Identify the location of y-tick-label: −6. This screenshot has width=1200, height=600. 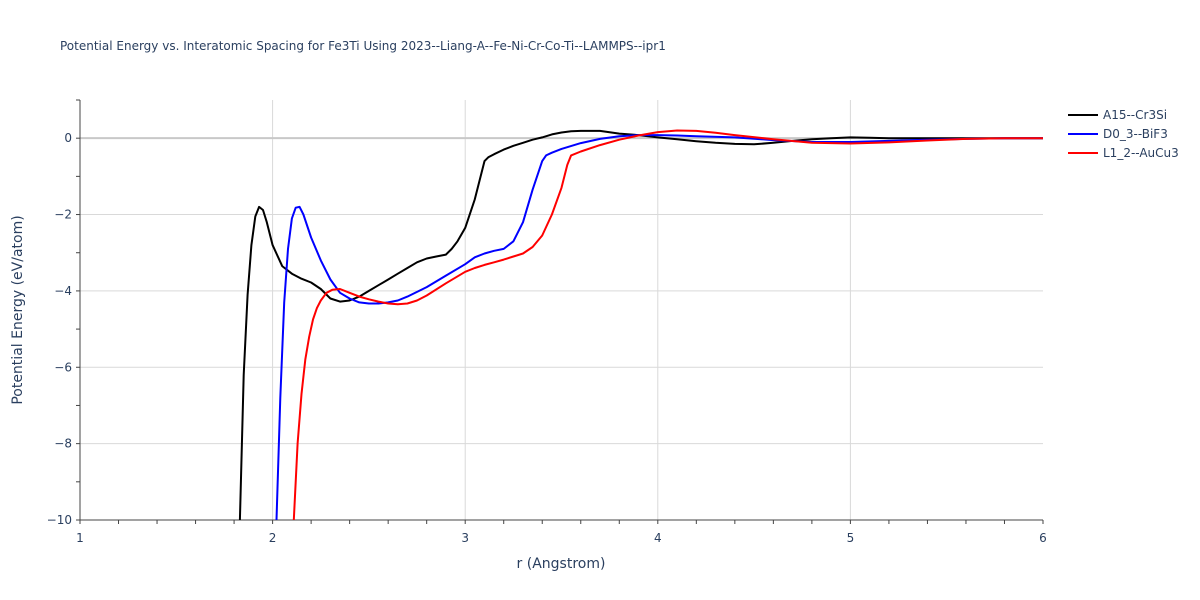
(63, 367).